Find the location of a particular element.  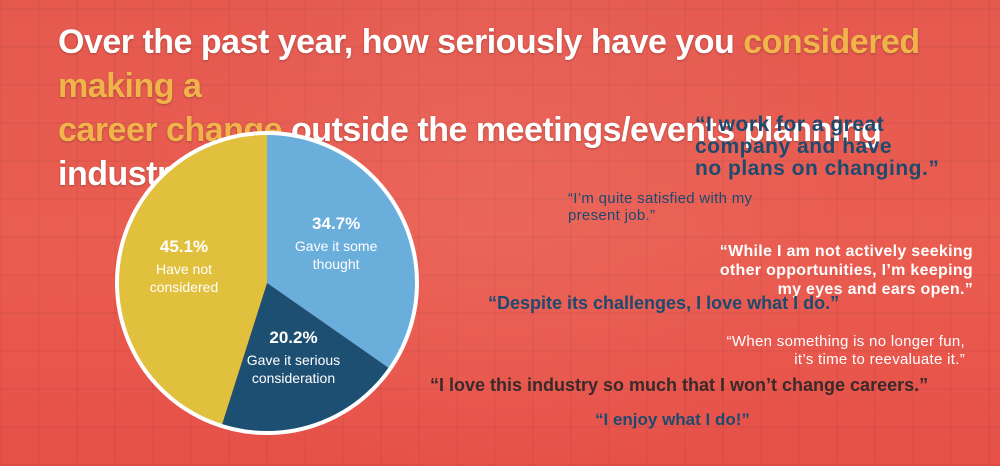

quote-7: “I enjoy what I do!” is located at coordinates (672, 419).